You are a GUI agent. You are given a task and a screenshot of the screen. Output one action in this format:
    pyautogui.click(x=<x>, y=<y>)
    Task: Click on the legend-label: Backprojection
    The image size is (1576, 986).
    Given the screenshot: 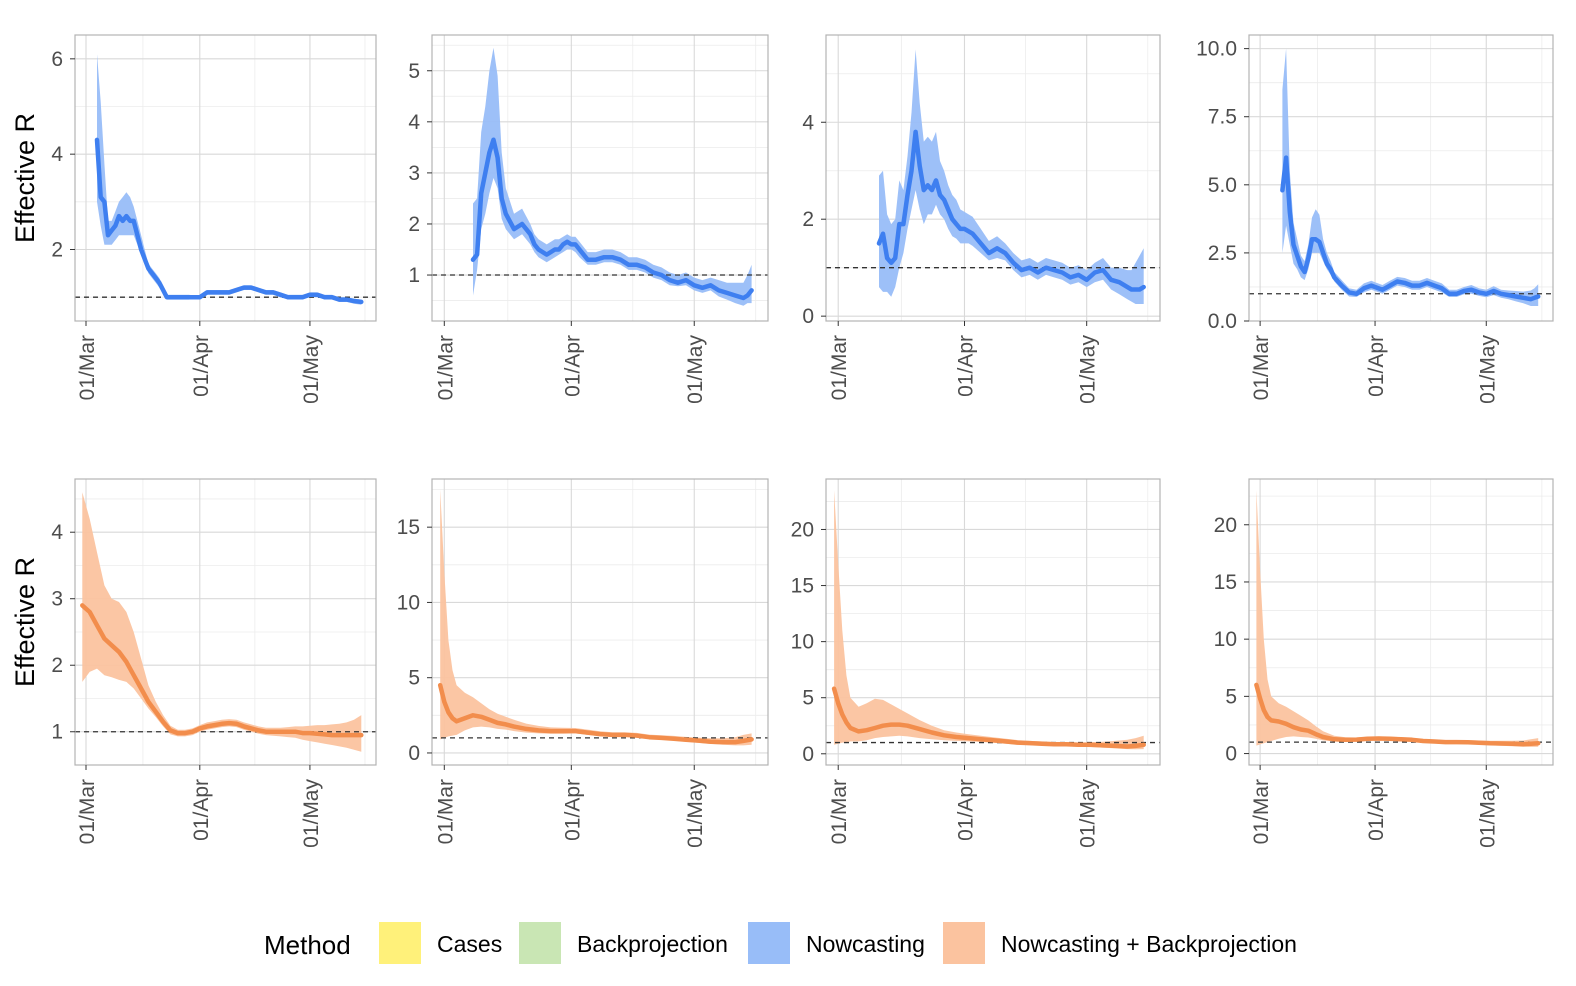 What is the action you would take?
    pyautogui.click(x=652, y=944)
    